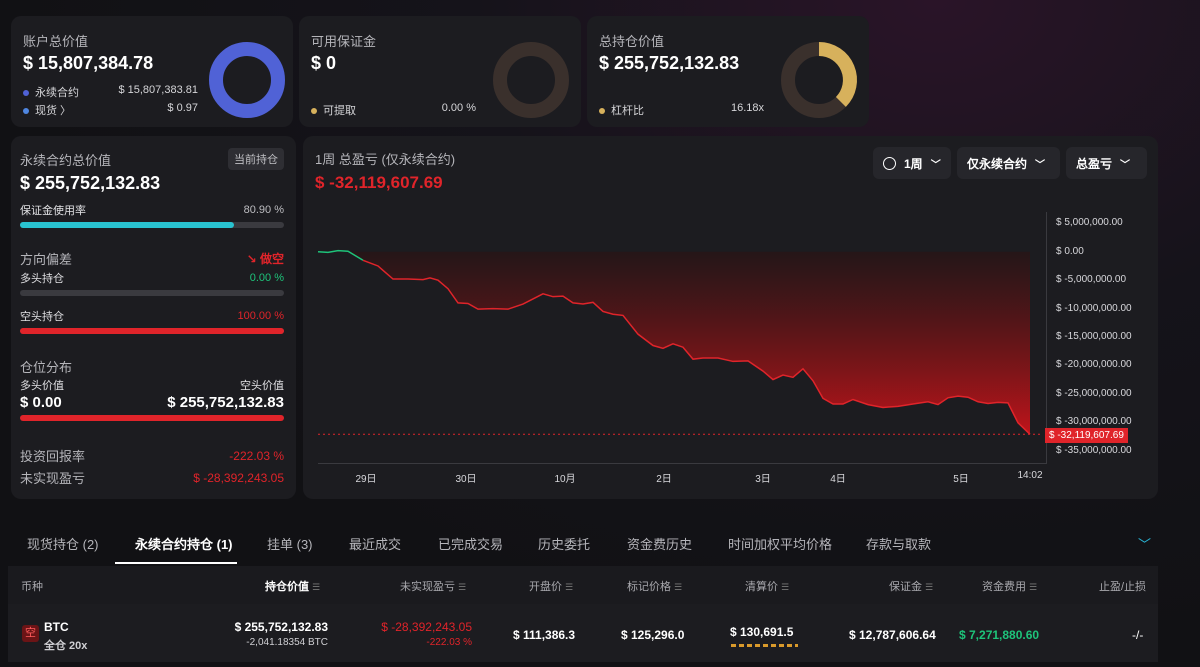 The image size is (1200, 667). What do you see at coordinates (471, 544) in the screenshot?
I see `tab-4: 已完成交易` at bounding box center [471, 544].